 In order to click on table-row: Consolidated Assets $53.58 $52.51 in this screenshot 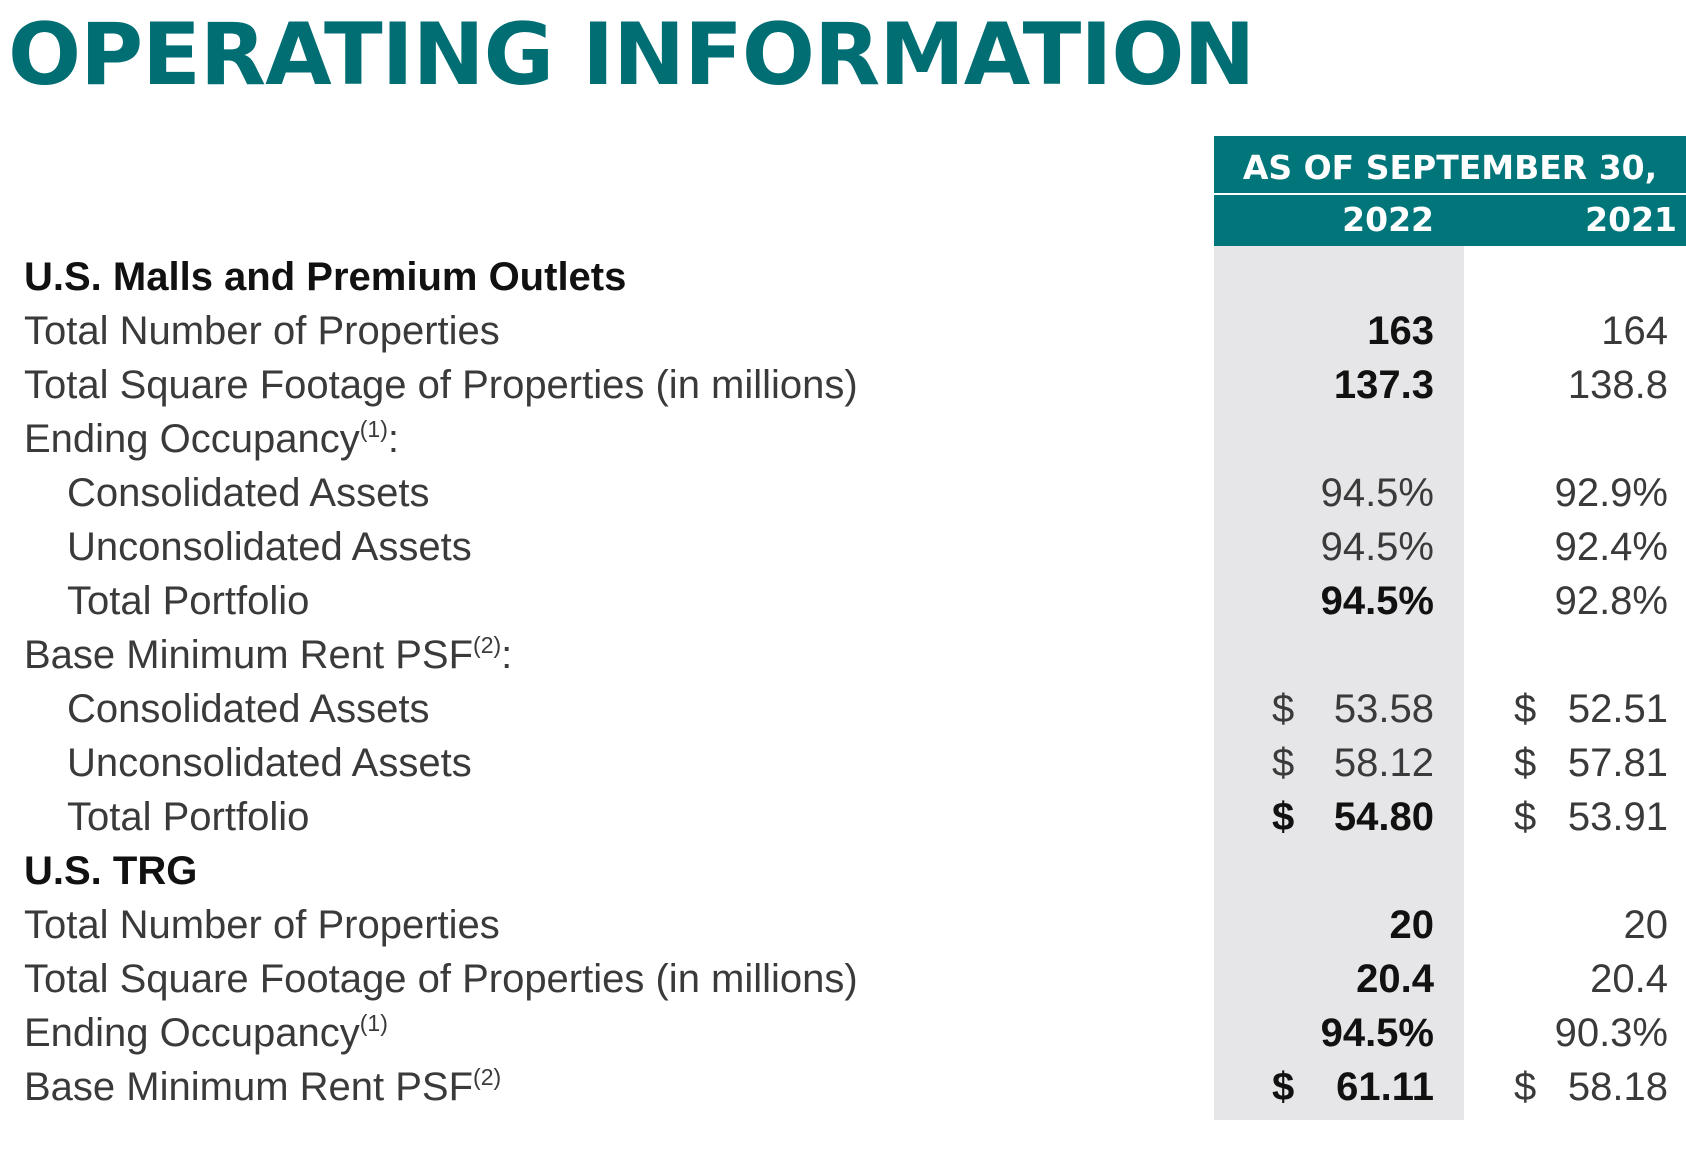, I will do `click(843, 709)`.